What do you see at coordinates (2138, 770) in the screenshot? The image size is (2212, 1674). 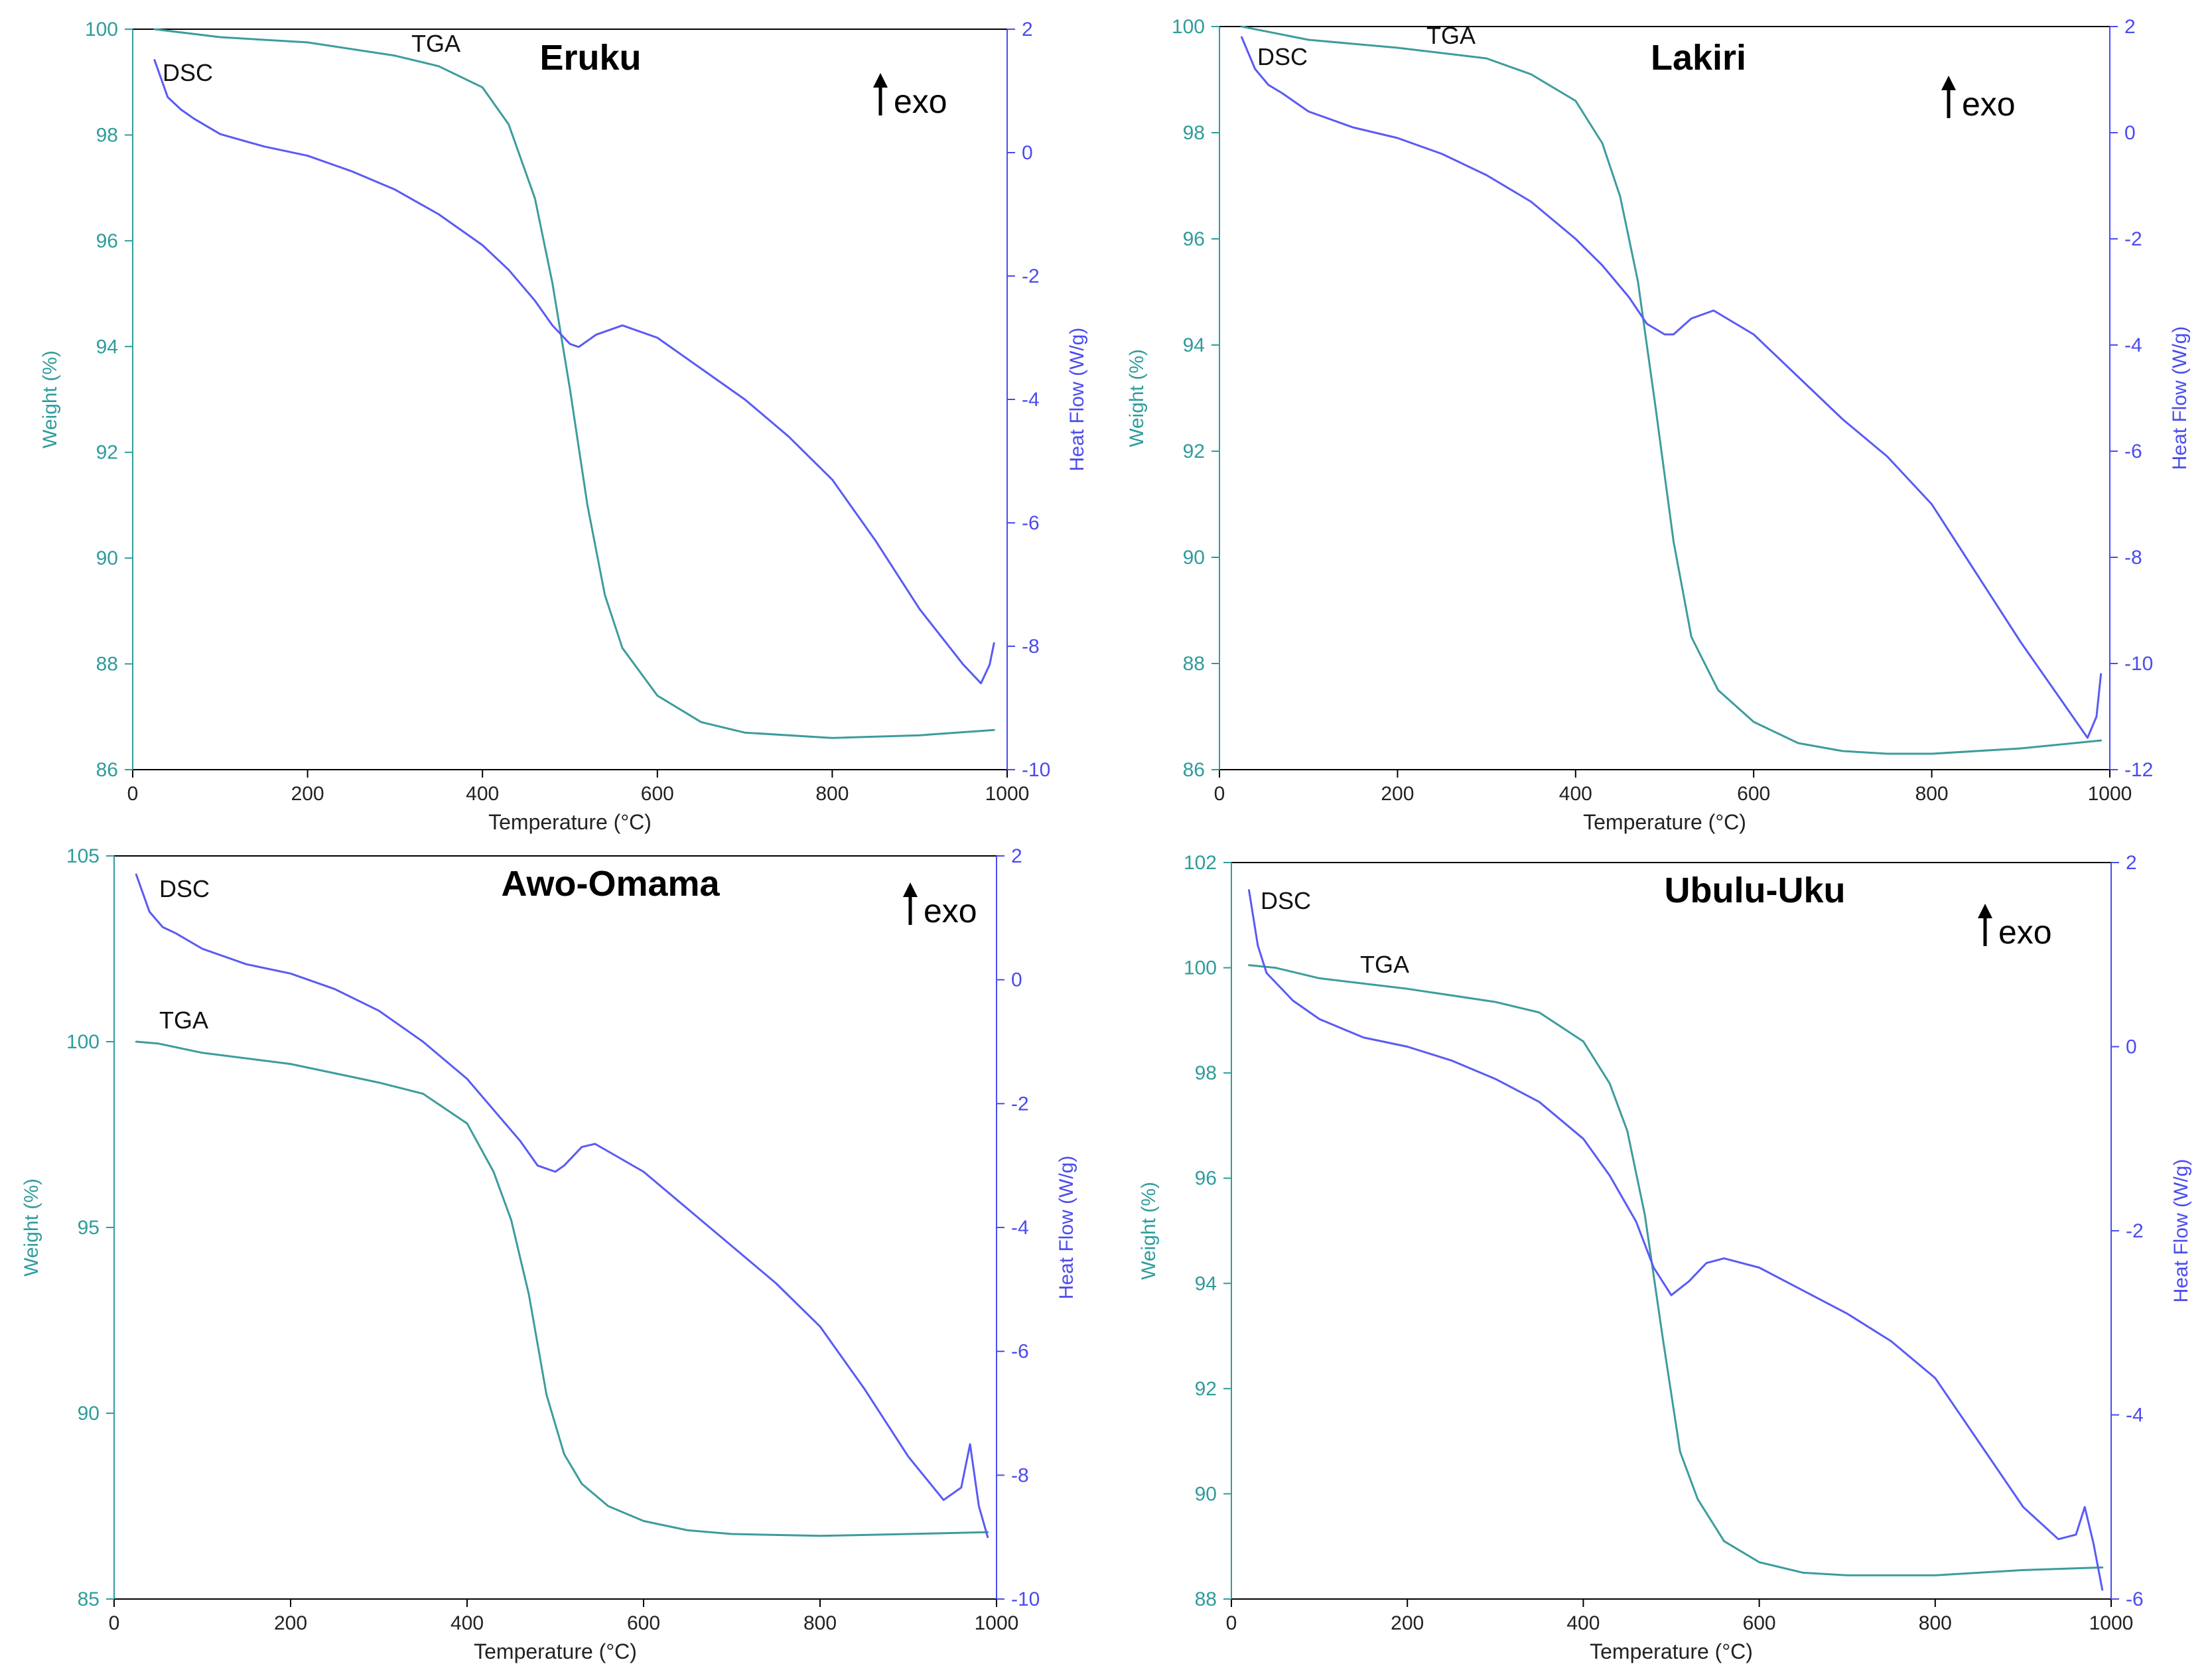 I see `y2-tick-label: -12` at bounding box center [2138, 770].